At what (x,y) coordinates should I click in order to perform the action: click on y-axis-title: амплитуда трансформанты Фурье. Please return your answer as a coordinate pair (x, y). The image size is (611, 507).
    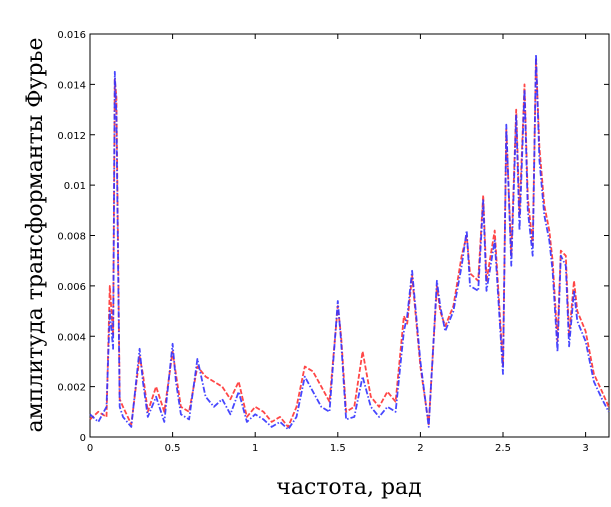
    Looking at the image, I should click on (35, 234).